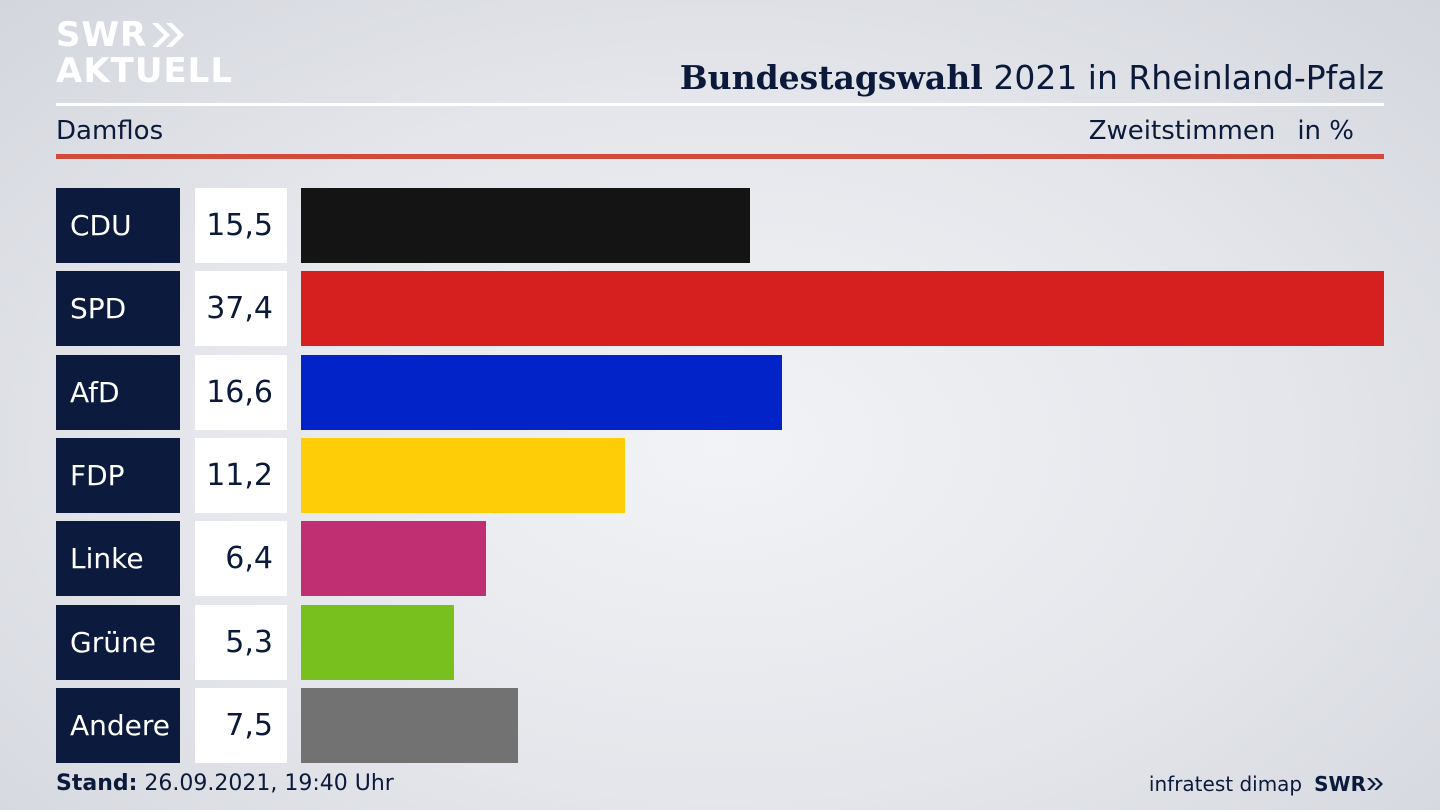 This screenshot has width=1440, height=810. Describe the element at coordinates (118, 475) in the screenshot. I see `party-label: FDP` at that location.